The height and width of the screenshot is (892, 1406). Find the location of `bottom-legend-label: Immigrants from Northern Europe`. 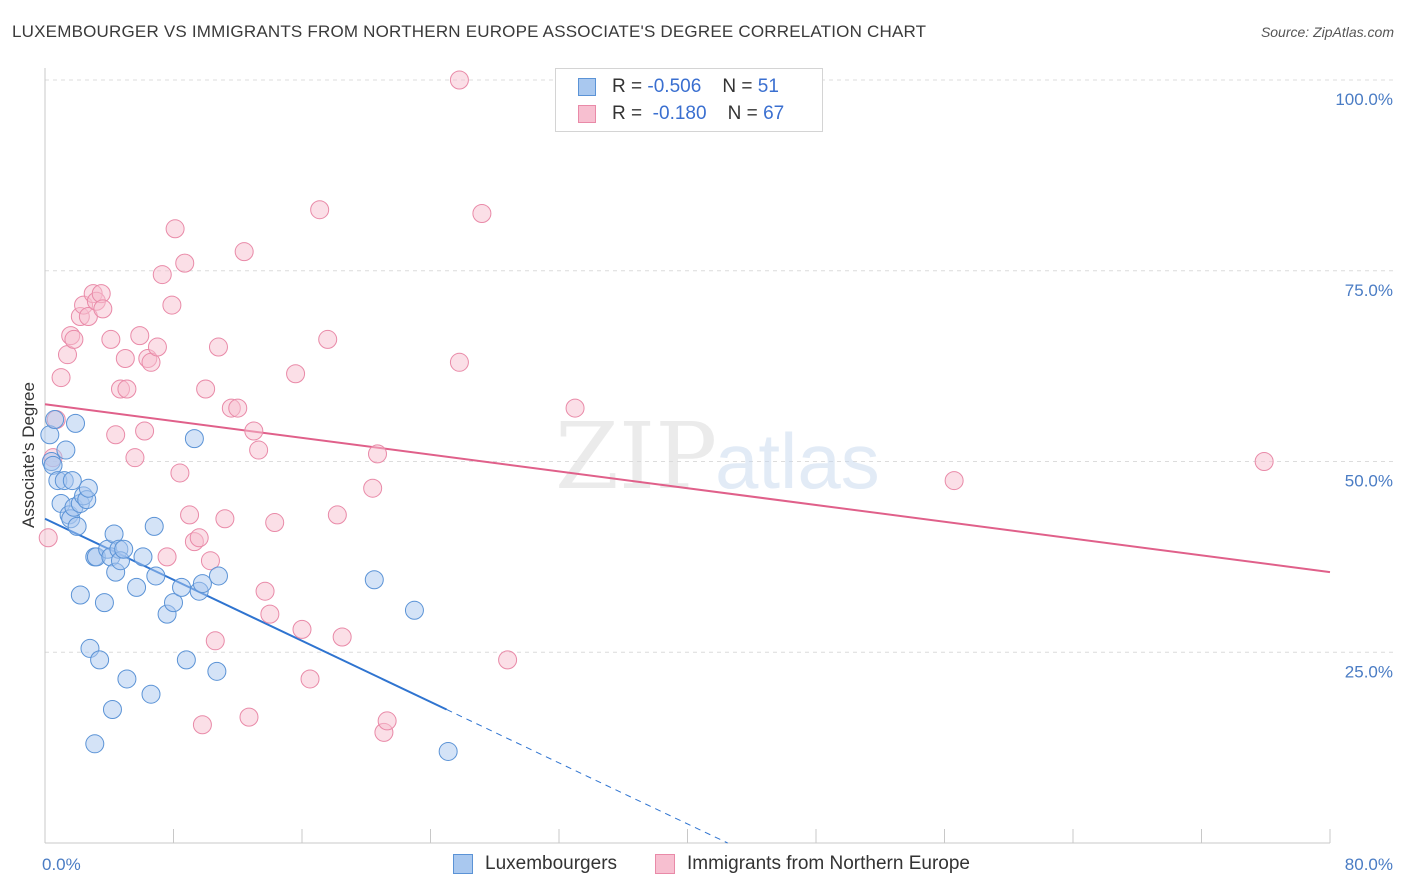

bottom-legend-label: Immigrants from Northern Europe is located at coordinates (828, 863).